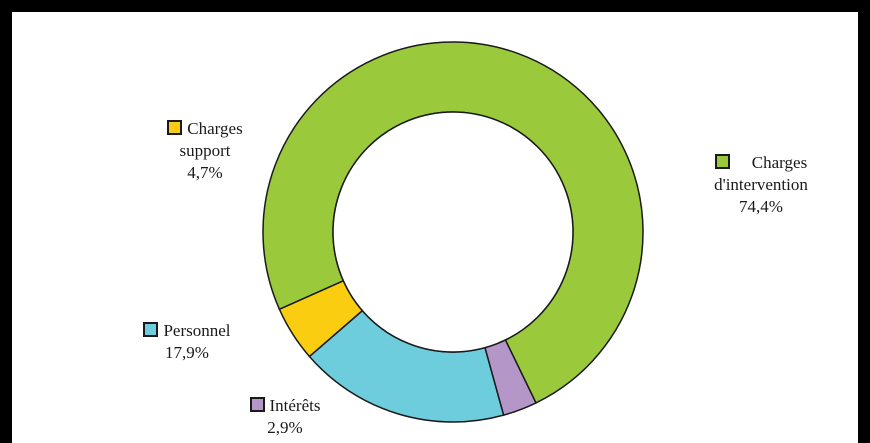  What do you see at coordinates (722, 161) in the screenshot?
I see `legend-swatch-charges-intervention` at bounding box center [722, 161].